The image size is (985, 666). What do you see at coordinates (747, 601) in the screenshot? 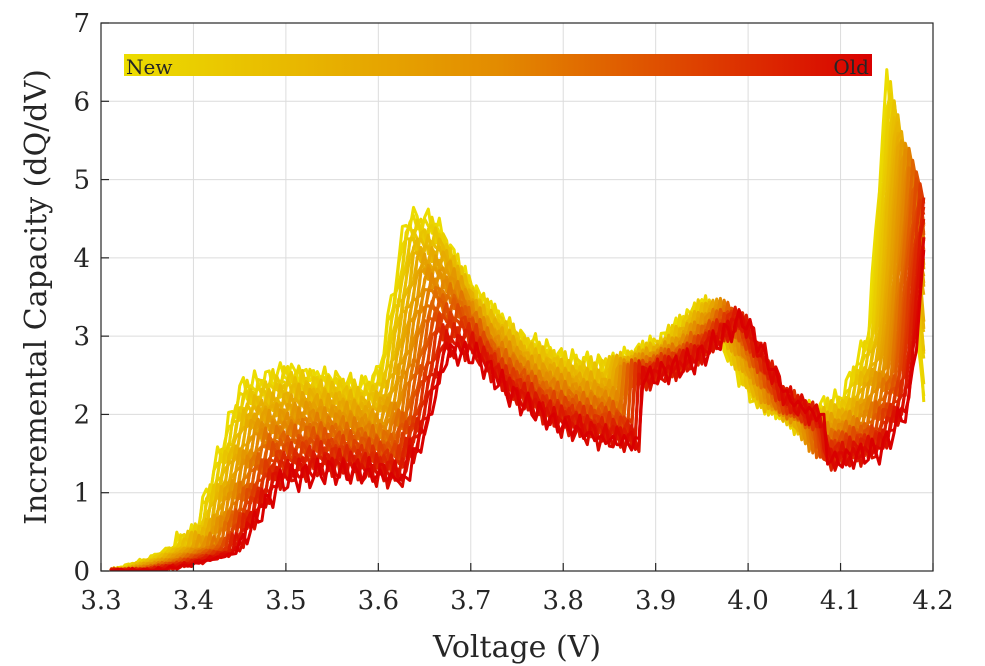
I see `x-tick-label: 4.0` at bounding box center [747, 601].